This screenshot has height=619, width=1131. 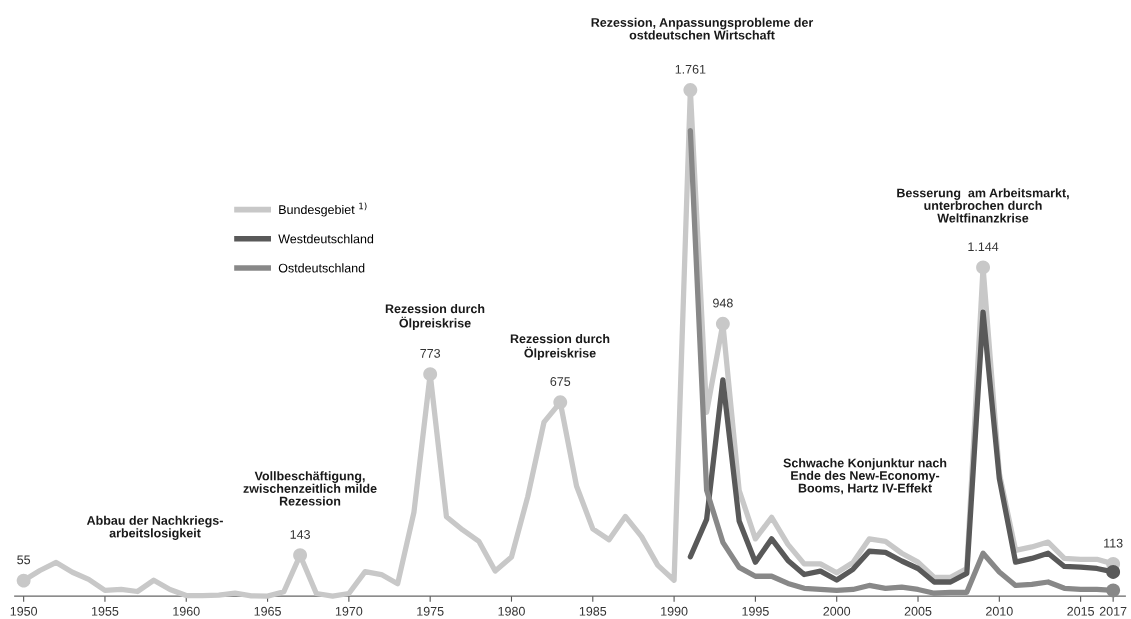 What do you see at coordinates (723, 303) in the screenshot?
I see `data-label: 948` at bounding box center [723, 303].